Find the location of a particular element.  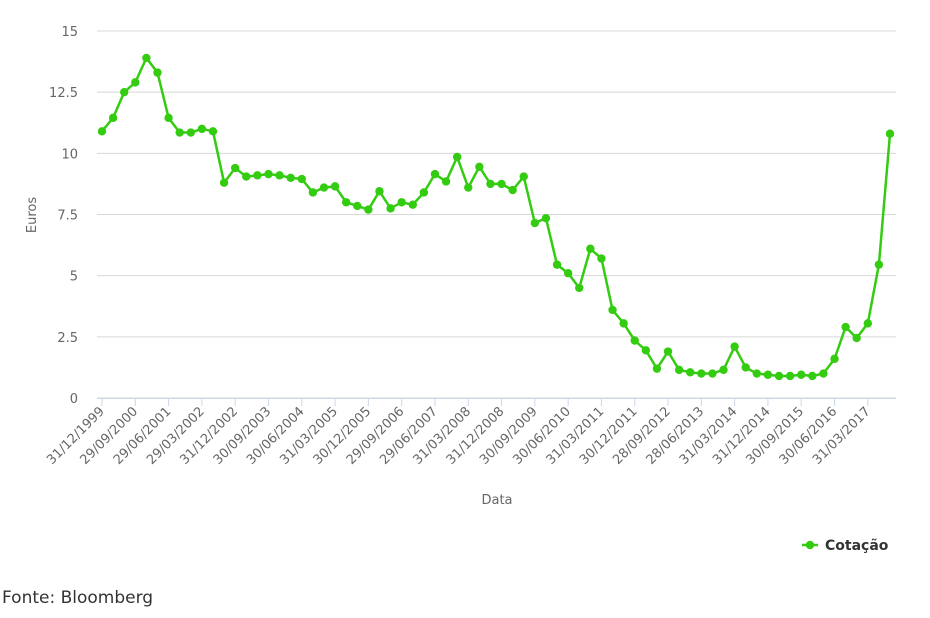

legend-item: Cotação is located at coordinates (845, 546).